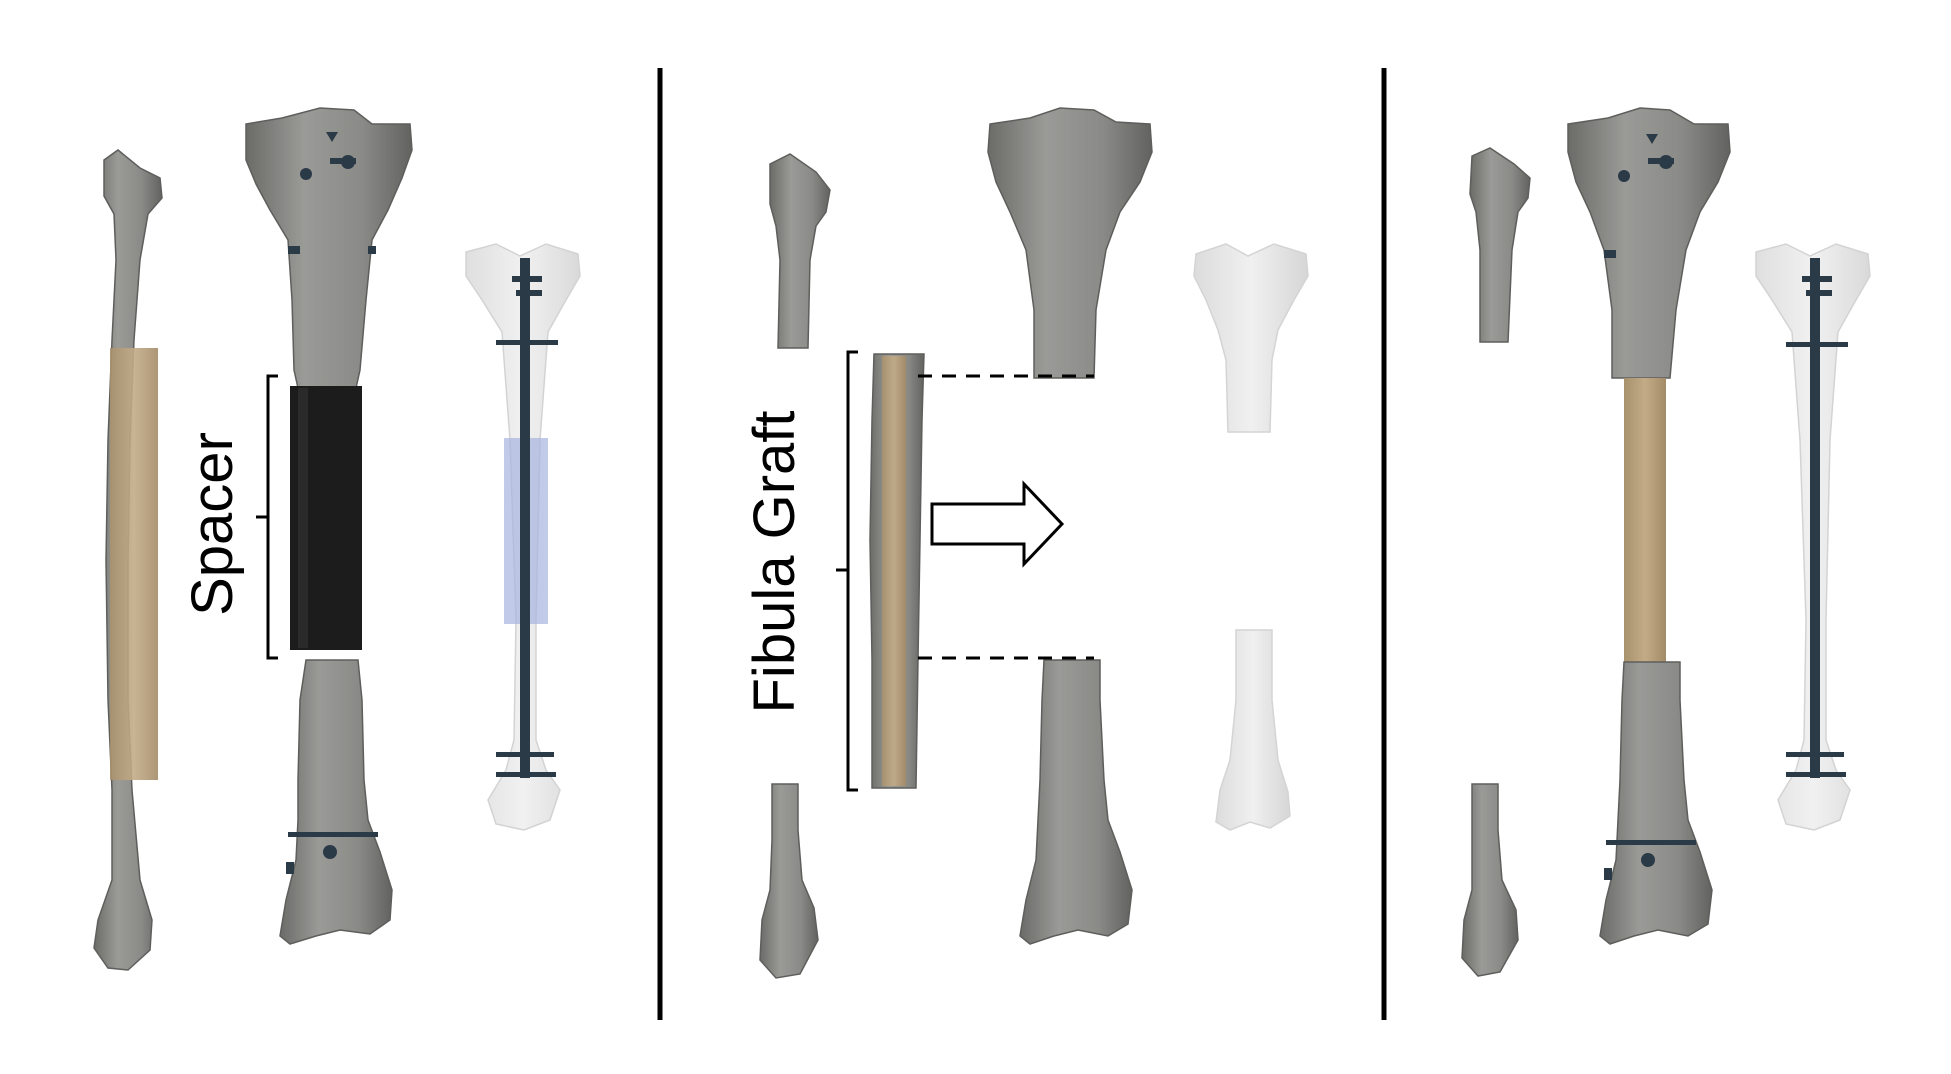  I want to click on xray-tibia, so click(523, 537).